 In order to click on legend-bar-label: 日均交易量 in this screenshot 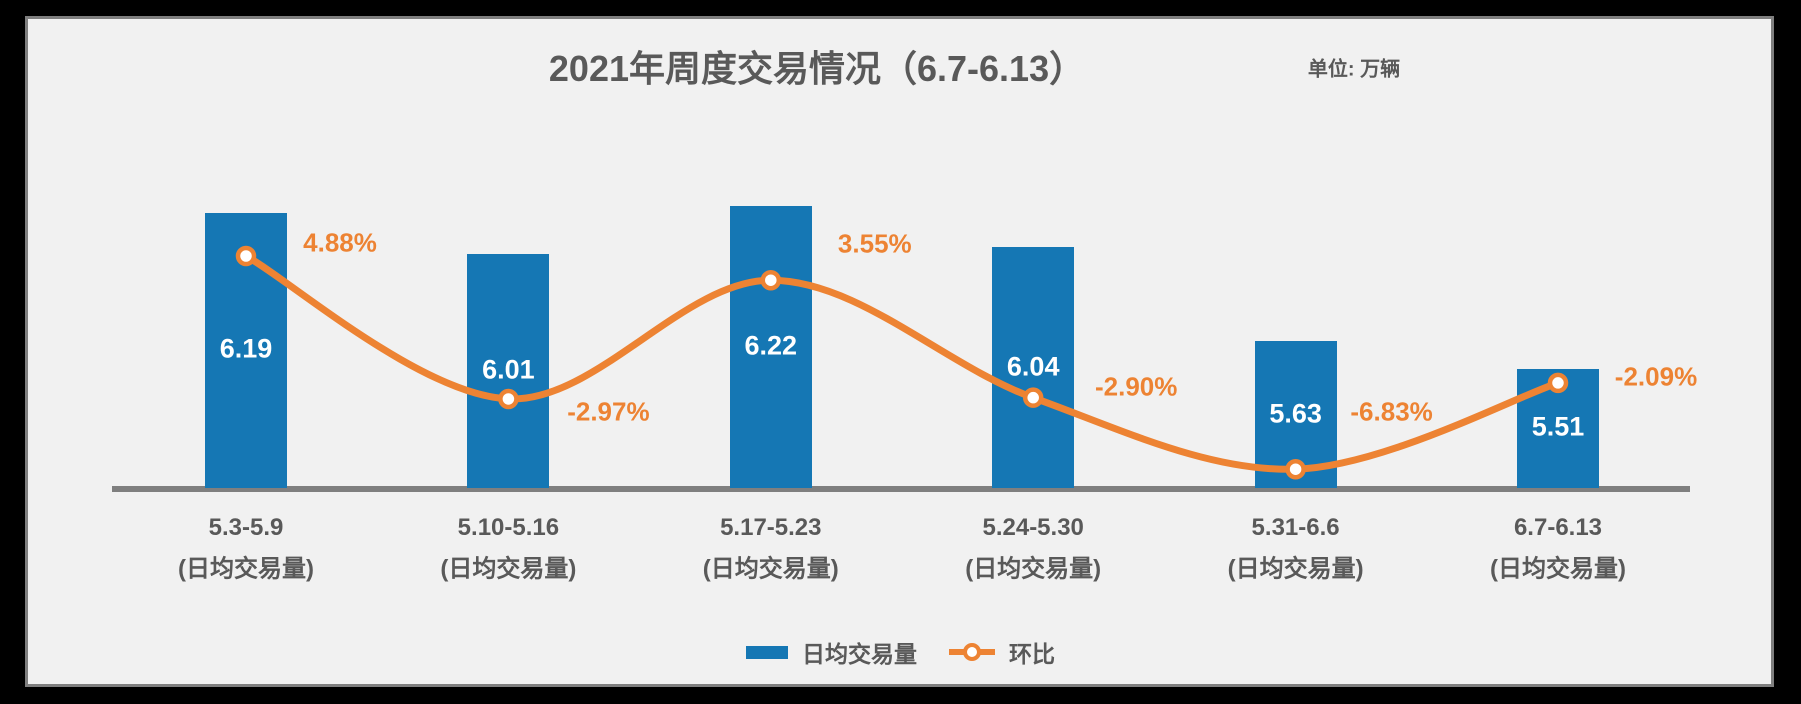, I will do `click(859, 654)`.